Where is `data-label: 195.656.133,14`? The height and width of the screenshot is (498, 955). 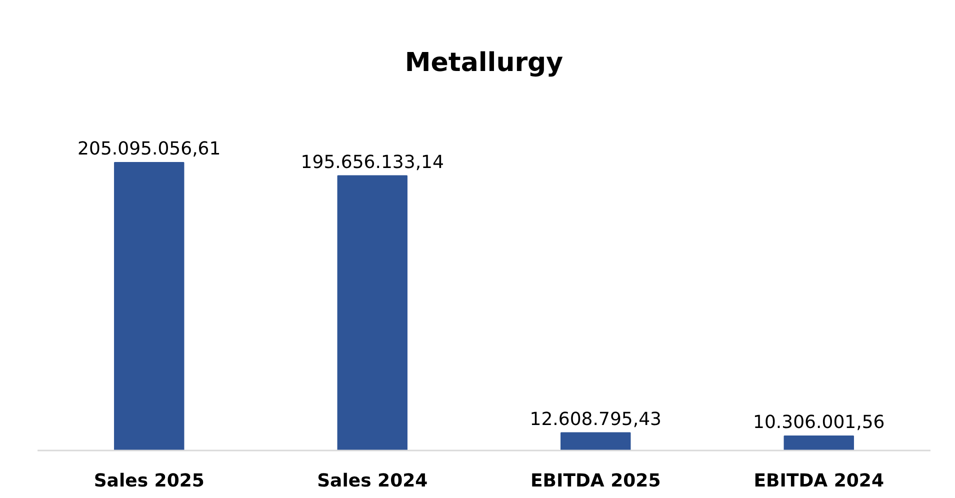 data-label: 195.656.133,14 is located at coordinates (372, 162).